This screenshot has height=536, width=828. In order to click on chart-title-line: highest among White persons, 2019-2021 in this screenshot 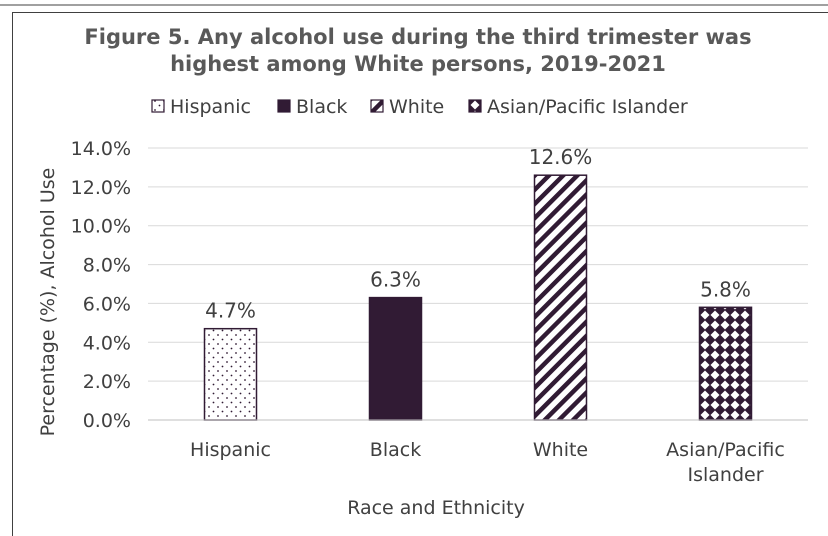, I will do `click(418, 64)`.